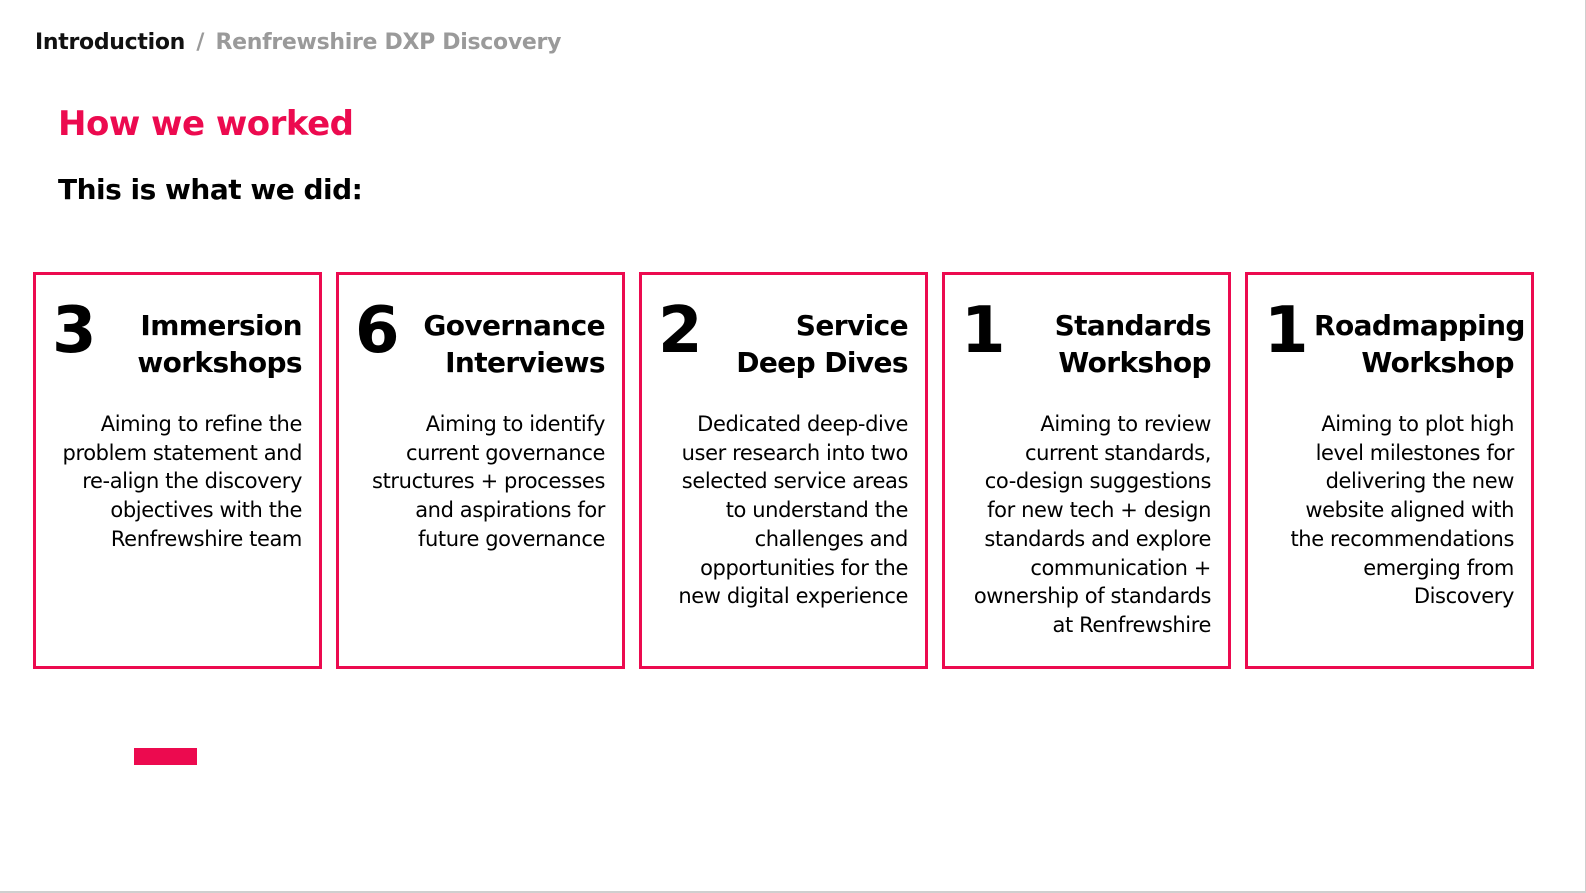 This screenshot has height=893, width=1586. I want to click on page-title: How we worked, so click(206, 124).